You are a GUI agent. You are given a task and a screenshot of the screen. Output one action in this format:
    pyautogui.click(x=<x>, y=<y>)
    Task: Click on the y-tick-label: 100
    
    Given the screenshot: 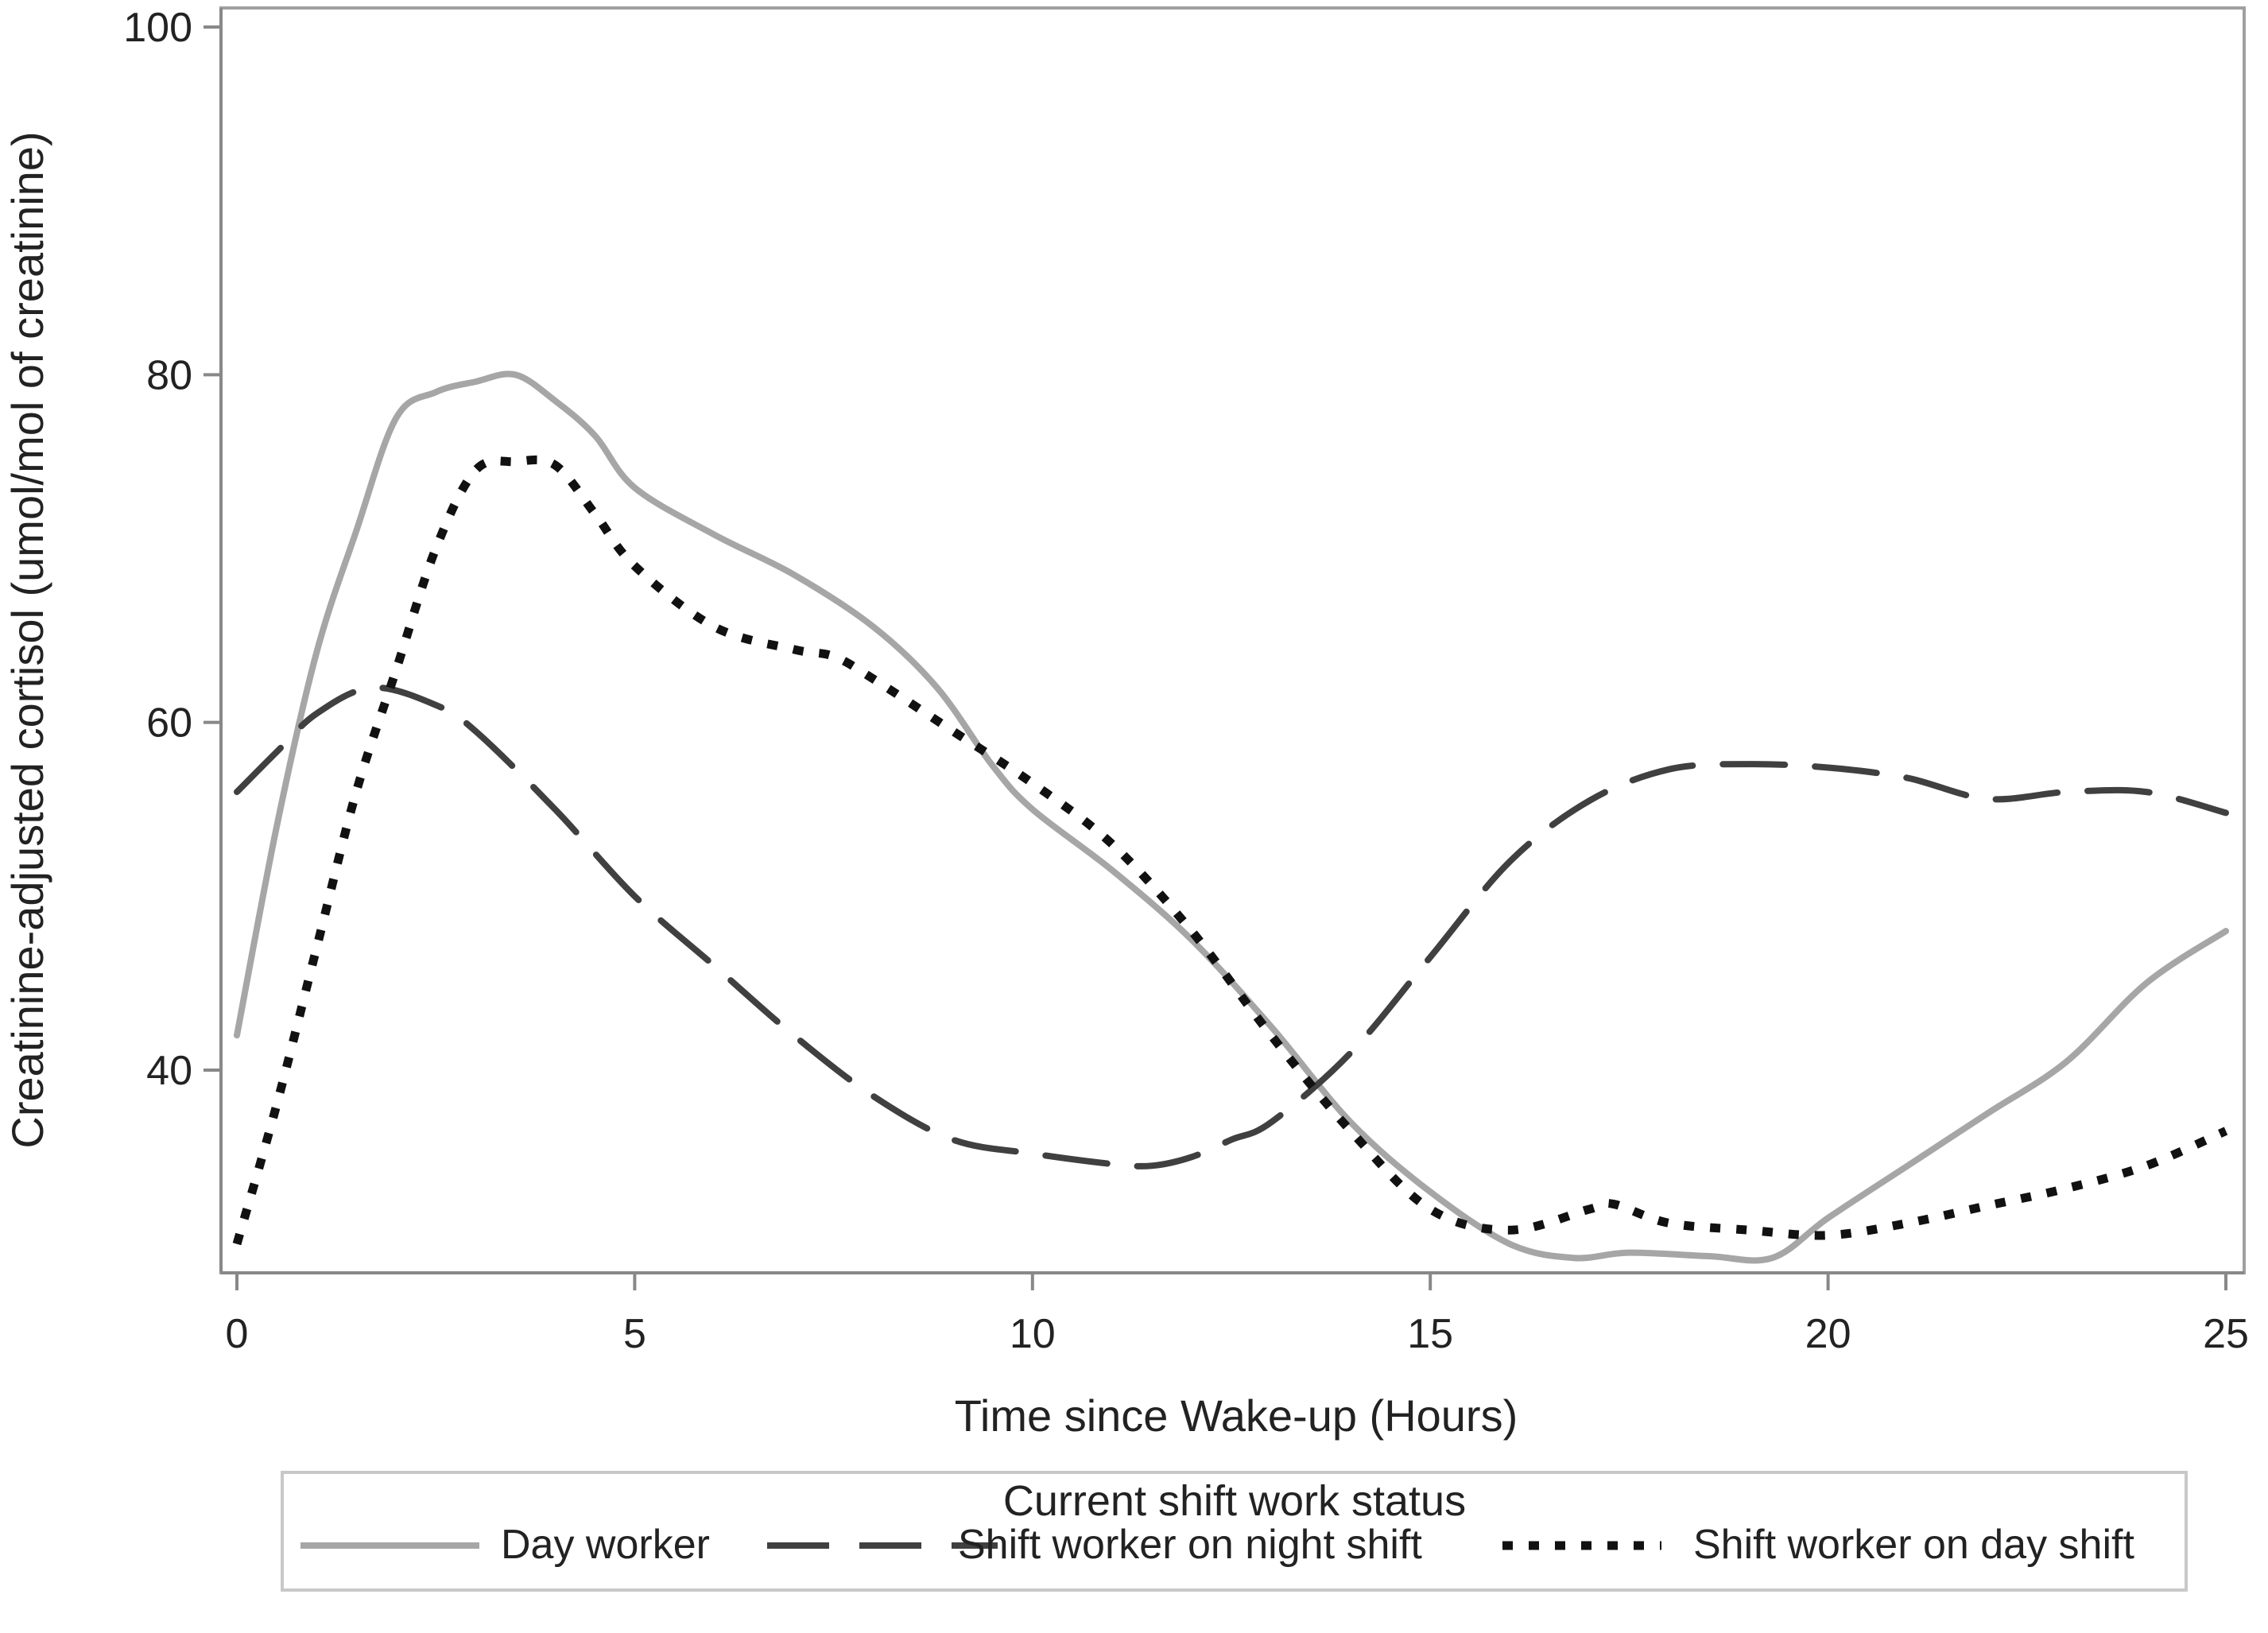 What is the action you would take?
    pyautogui.click(x=157, y=28)
    